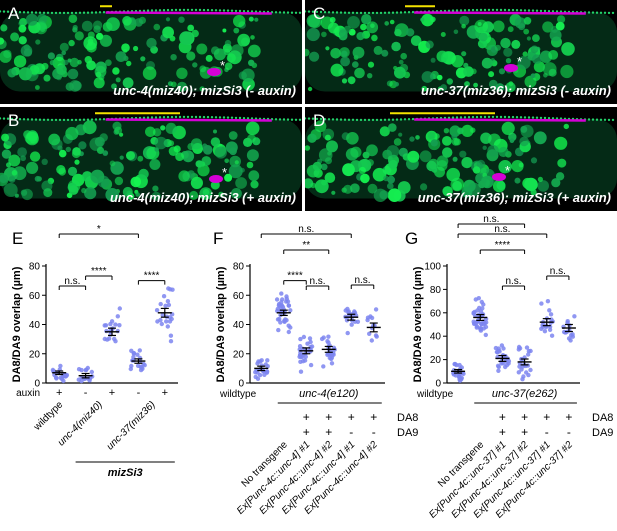 The height and width of the screenshot is (531, 617). I want to click on image-panel-a: * A unc-4(miz40); mizSi3 (- auxin), so click(151, 52).